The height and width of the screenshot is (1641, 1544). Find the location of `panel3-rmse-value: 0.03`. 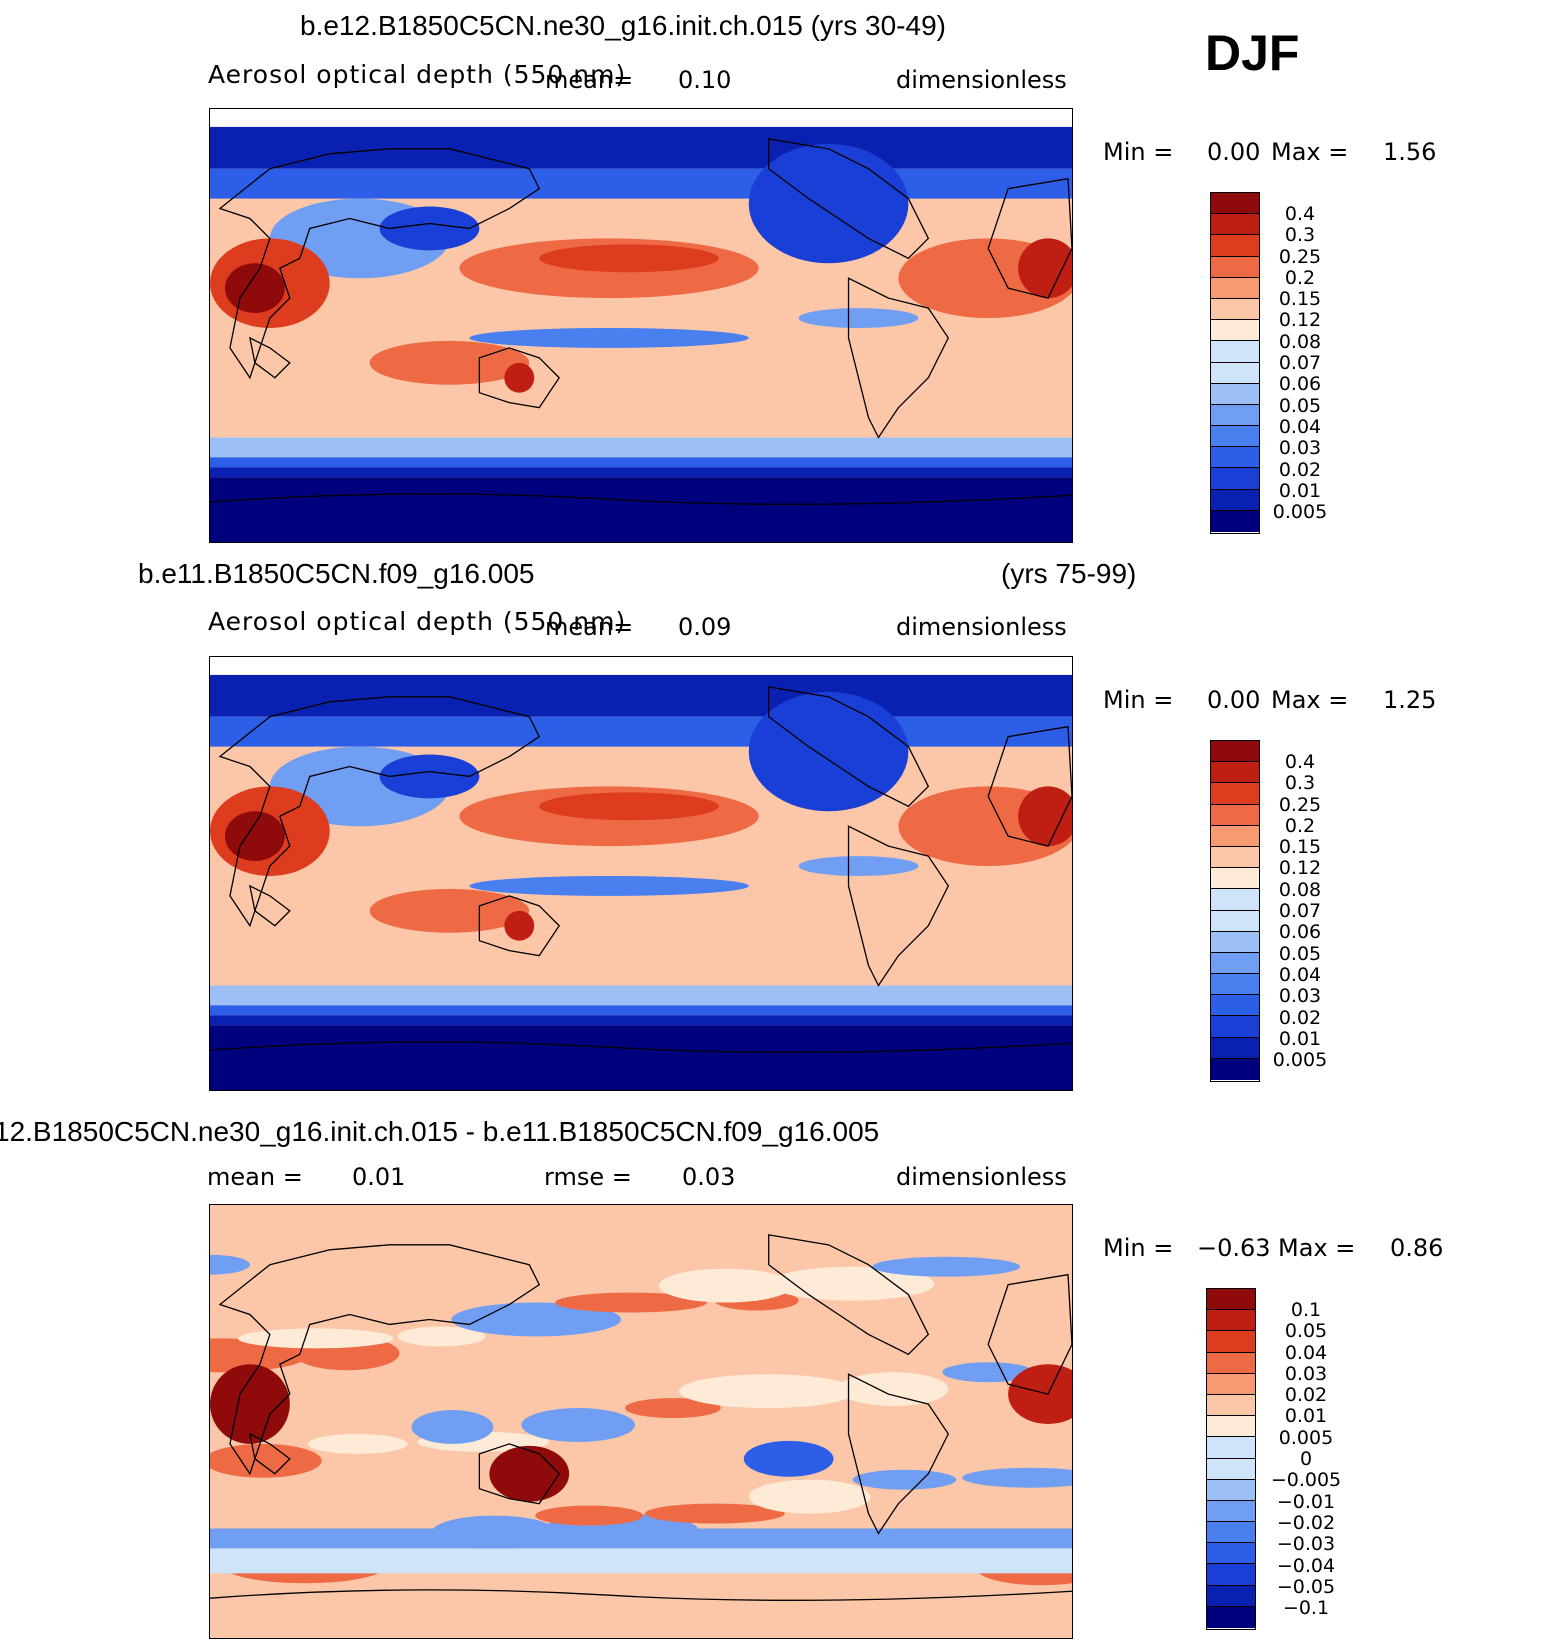

panel3-rmse-value: 0.03 is located at coordinates (709, 1177).